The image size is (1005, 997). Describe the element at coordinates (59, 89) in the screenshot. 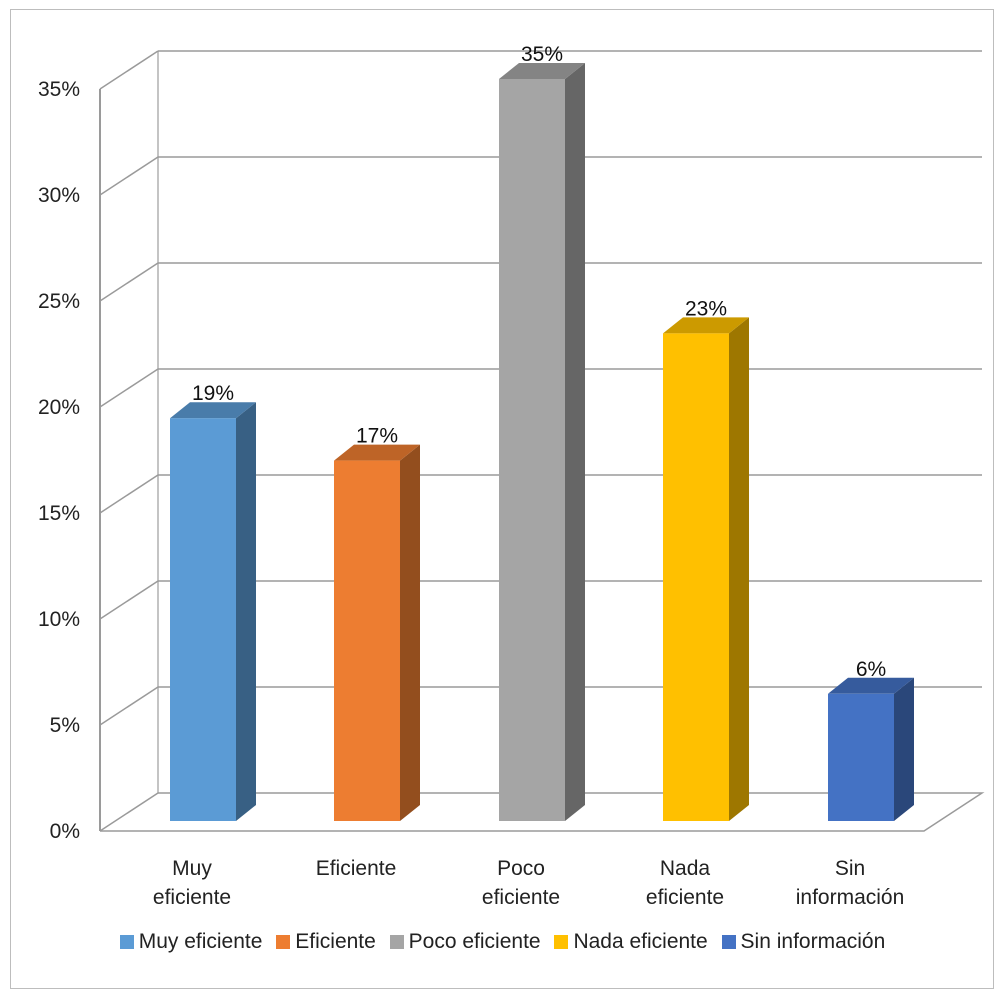

I see `y-tick-label: 35%` at that location.